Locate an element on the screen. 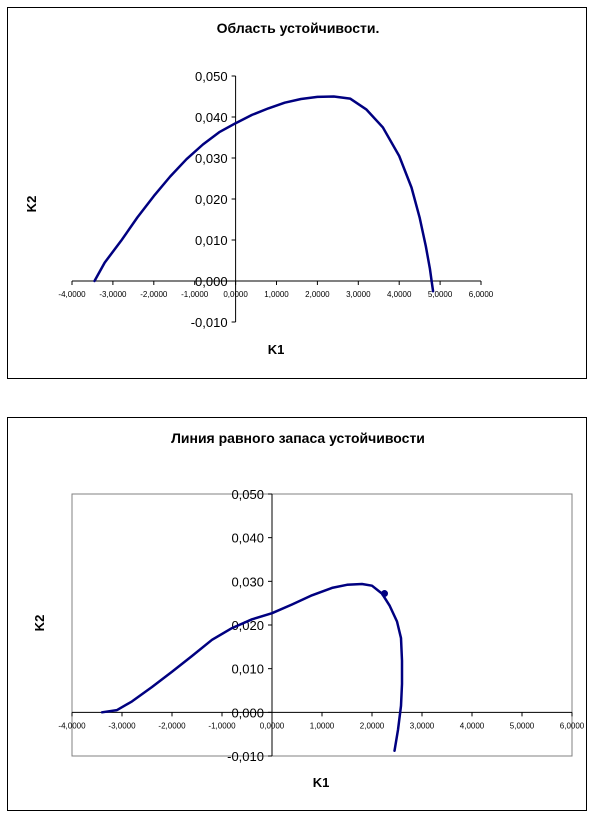  chart-title: Линия равного запаса устойчивости is located at coordinates (298, 438).